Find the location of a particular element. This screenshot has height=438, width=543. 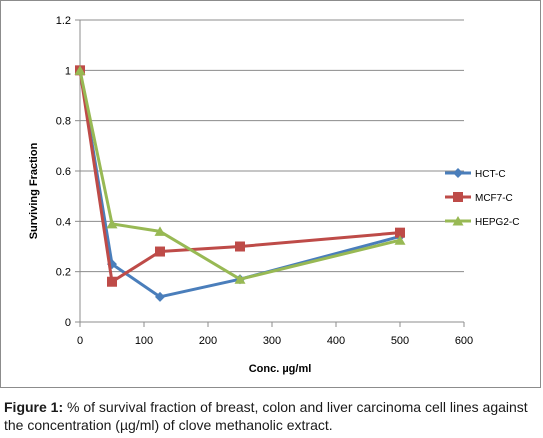

y-tick-label: 0.6 is located at coordinates (63, 172).